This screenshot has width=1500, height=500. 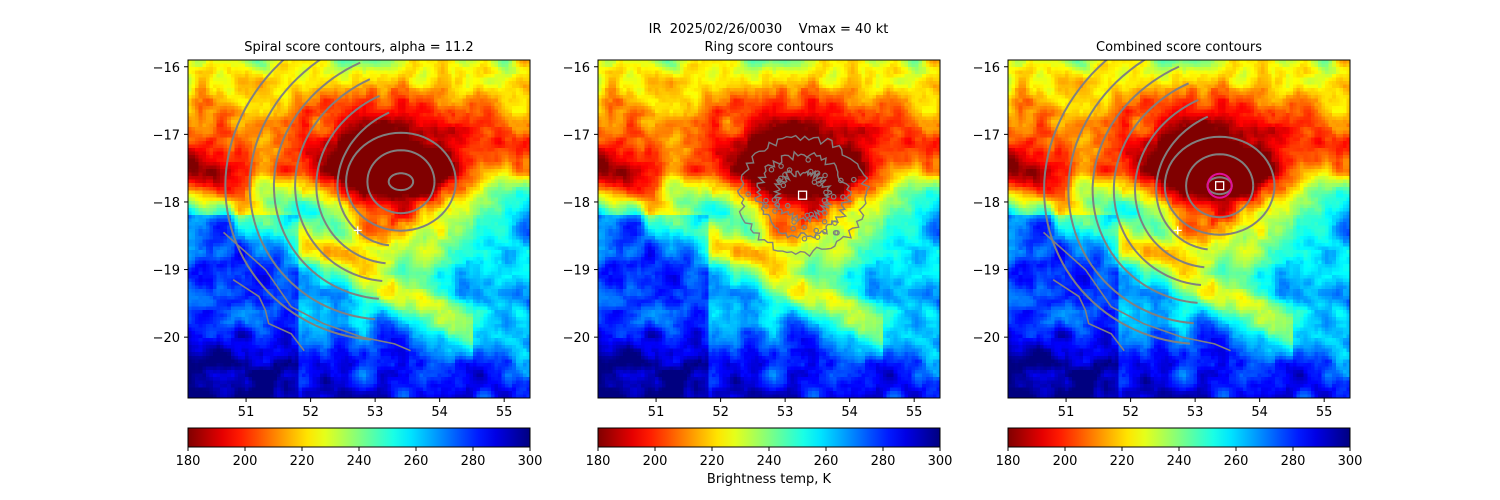 What do you see at coordinates (768, 29) in the screenshot?
I see `figure-suptitle: IR 2025/02/26/0030 Vmax = 40 kt` at bounding box center [768, 29].